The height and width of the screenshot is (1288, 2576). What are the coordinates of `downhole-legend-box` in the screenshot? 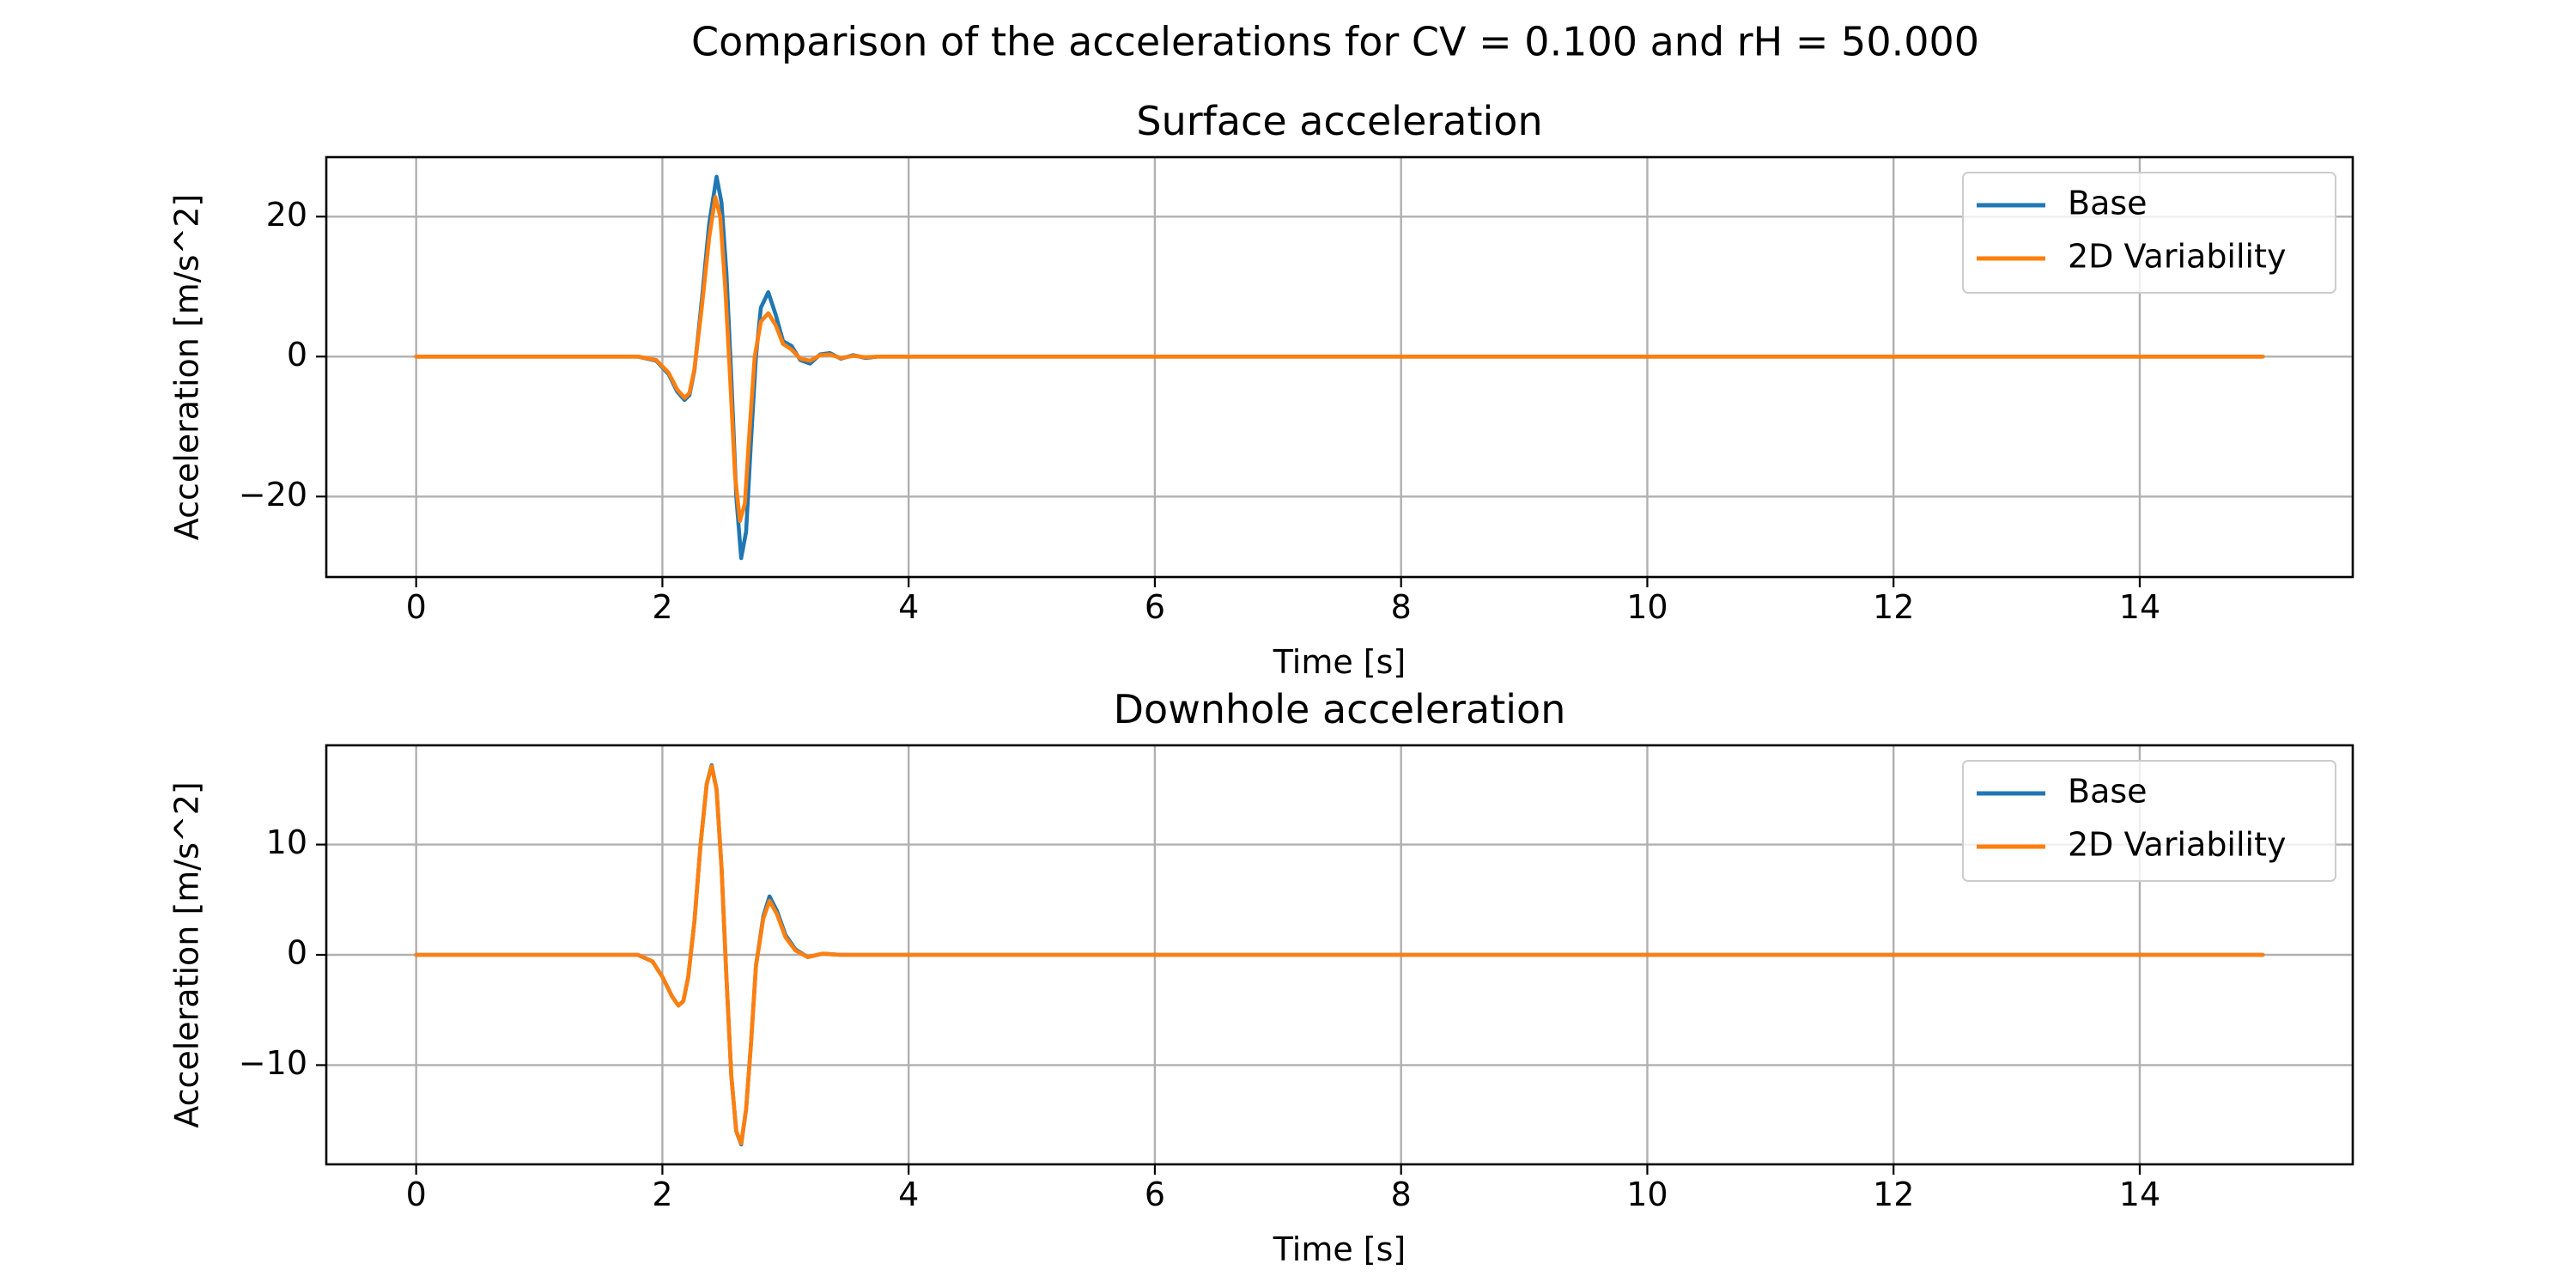 It's located at (2149, 821).